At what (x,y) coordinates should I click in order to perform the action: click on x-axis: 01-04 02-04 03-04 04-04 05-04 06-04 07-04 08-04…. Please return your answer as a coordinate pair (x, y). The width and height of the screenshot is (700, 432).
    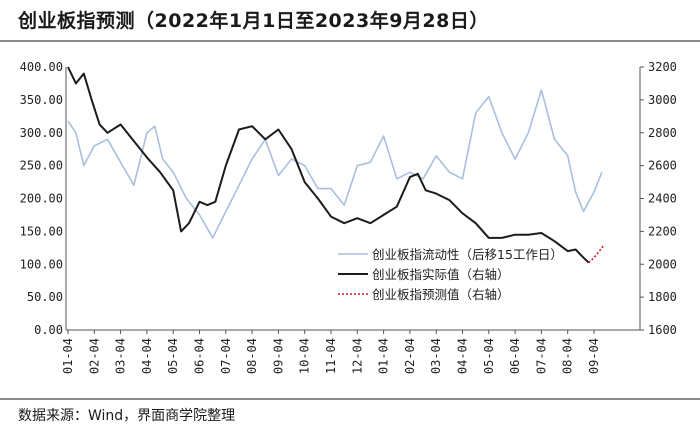
    Looking at the image, I should click on (331, 352).